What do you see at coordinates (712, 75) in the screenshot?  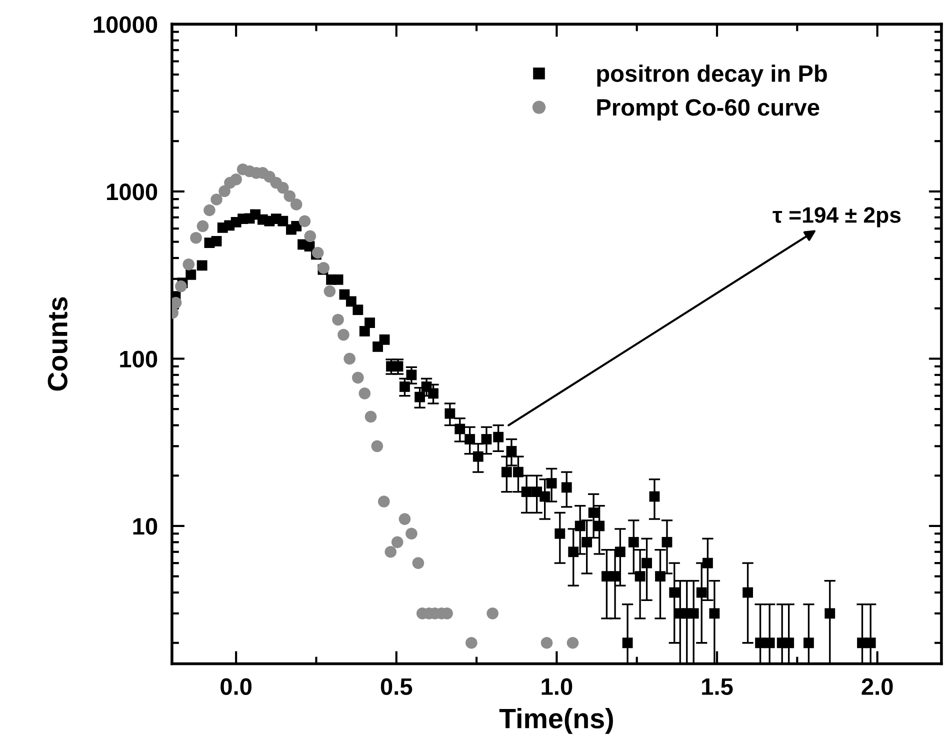 I see `legend-label: positron decay in Pb` at bounding box center [712, 75].